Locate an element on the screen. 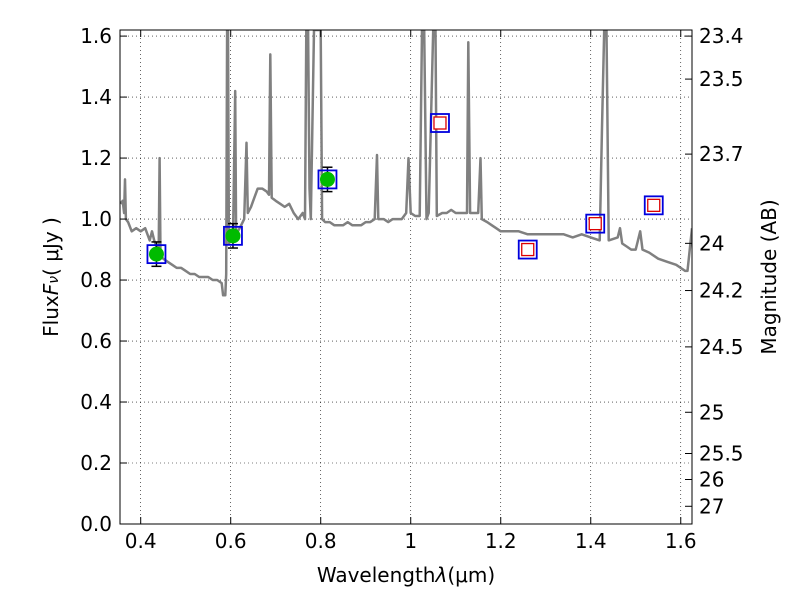  y-axis-label-text: Flux is located at coordinates (51, 316).